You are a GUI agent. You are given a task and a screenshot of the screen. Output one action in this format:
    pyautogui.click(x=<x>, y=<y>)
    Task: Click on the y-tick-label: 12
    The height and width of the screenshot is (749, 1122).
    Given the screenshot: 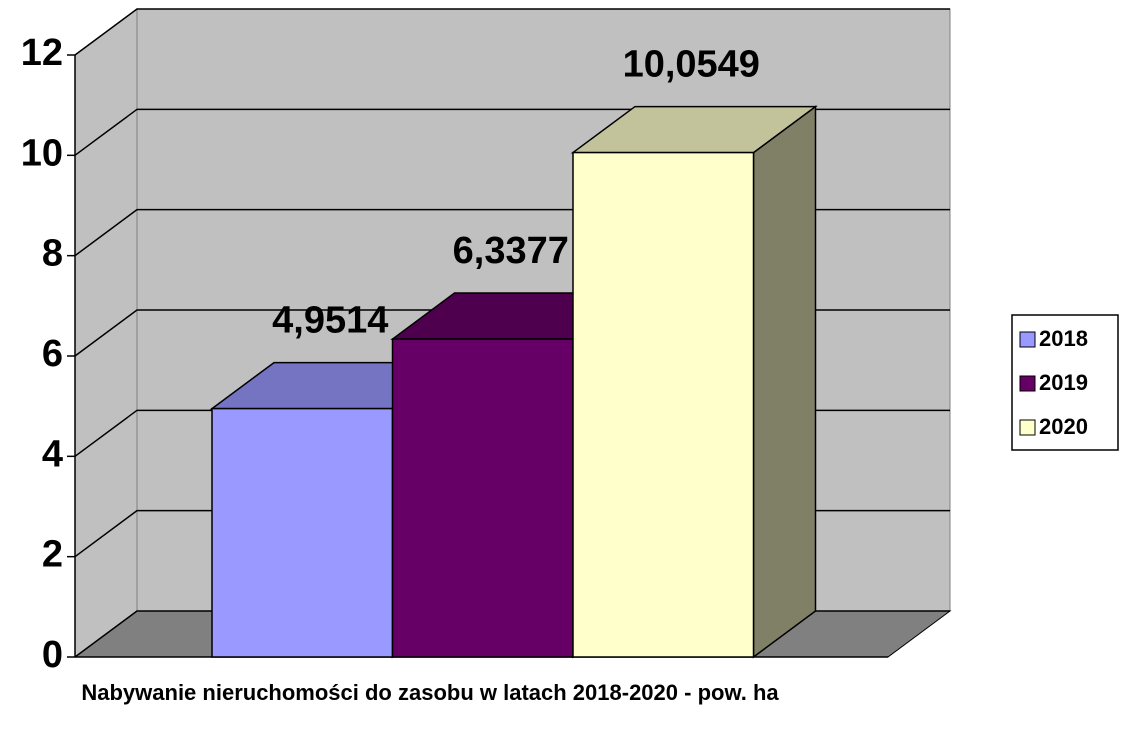 What is the action you would take?
    pyautogui.click(x=42, y=53)
    